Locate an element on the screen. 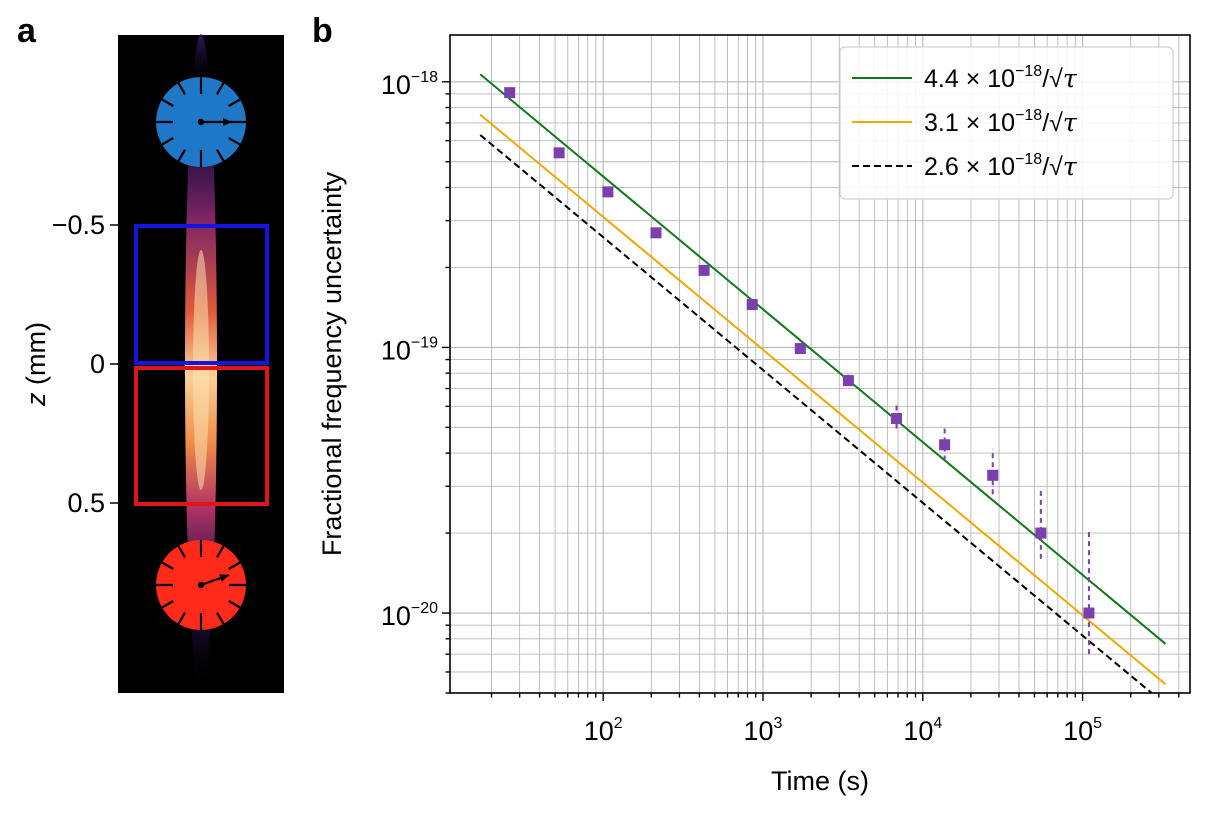 The width and height of the screenshot is (1232, 818). upper-region-box is located at coordinates (201, 294).